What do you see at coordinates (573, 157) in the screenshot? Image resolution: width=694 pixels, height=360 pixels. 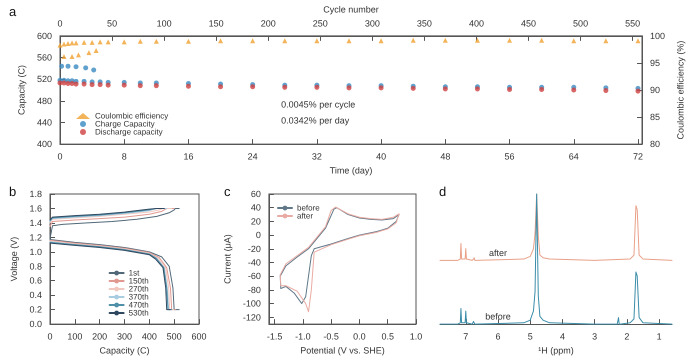 I see `x-tick-label: 64` at bounding box center [573, 157].